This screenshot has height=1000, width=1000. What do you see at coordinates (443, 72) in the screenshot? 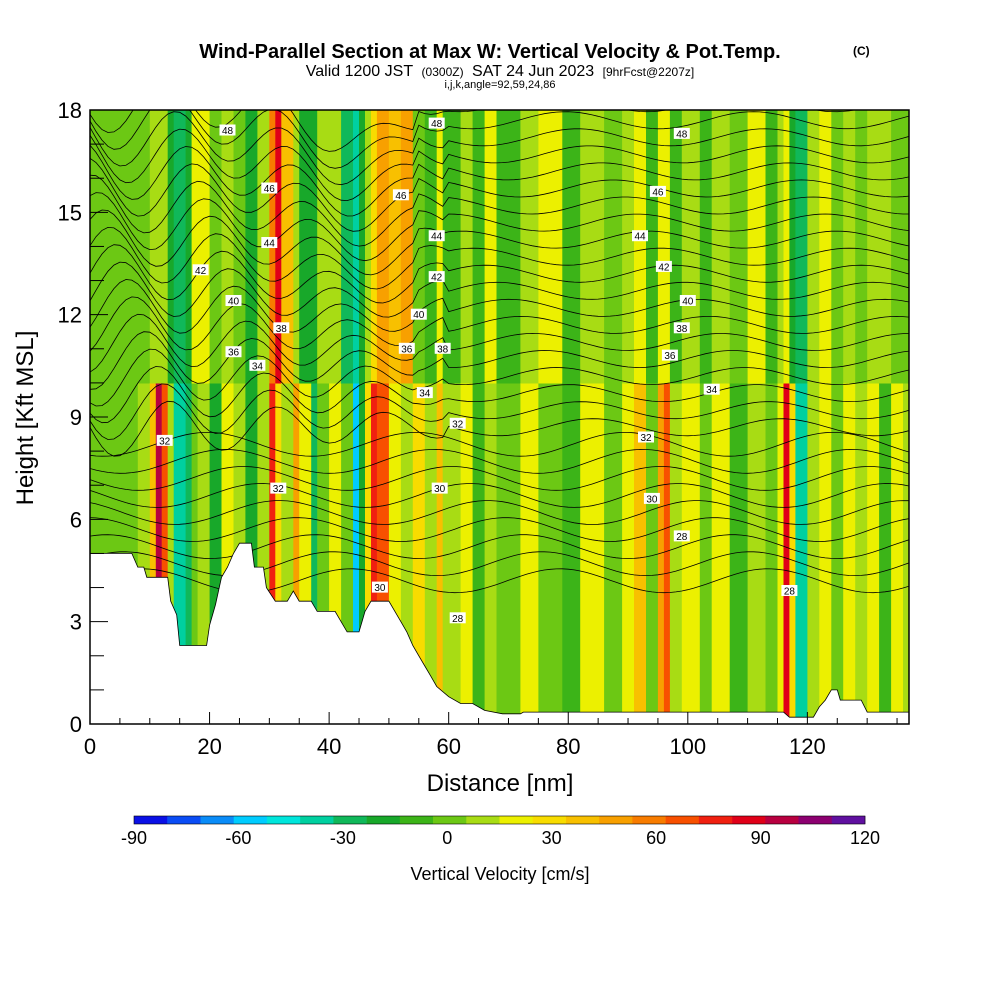
I see `valid-utc: (0300Z)` at bounding box center [443, 72].